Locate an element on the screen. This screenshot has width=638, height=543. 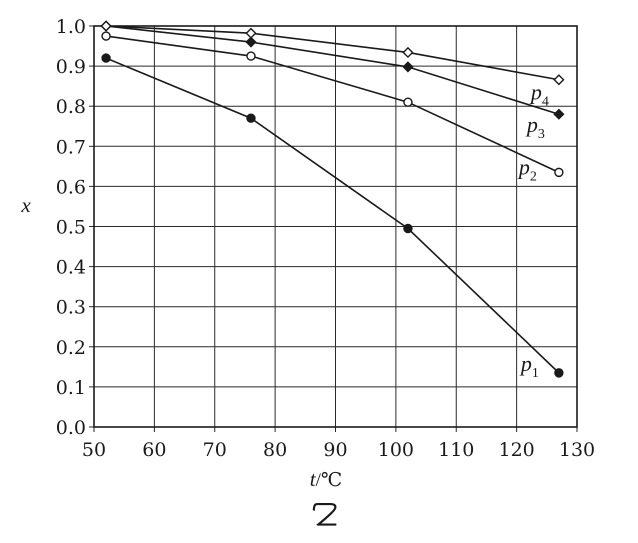
x-tick-label: 70 is located at coordinates (215, 450).